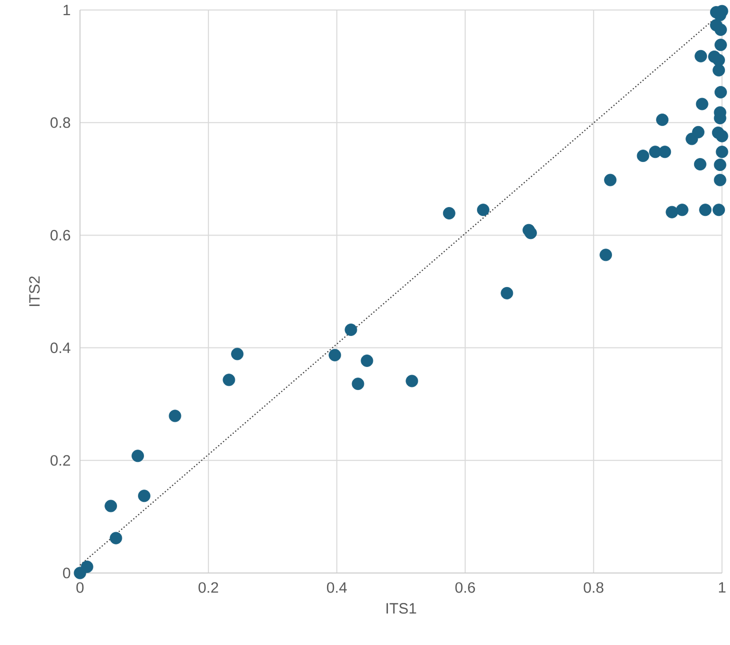  What do you see at coordinates (34, 291) in the screenshot?
I see `y-axis-title: ITS2` at bounding box center [34, 291].